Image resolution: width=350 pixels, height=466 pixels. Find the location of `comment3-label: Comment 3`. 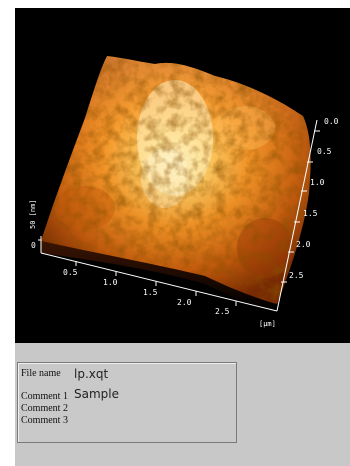

comment3-label: Comment 3 is located at coordinates (44, 420).